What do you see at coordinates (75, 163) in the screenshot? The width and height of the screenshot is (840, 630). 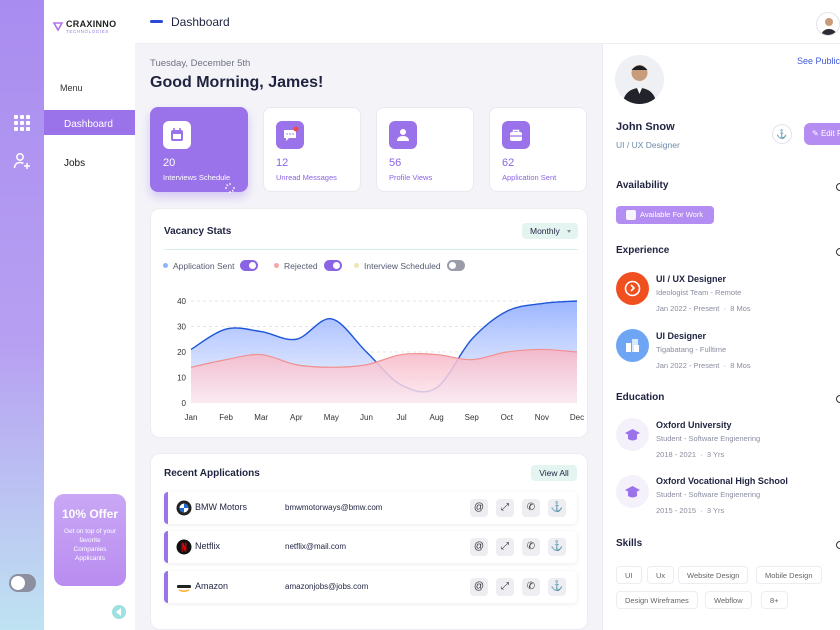 I see `sidebar-item-jobs: Jobs` at bounding box center [75, 163].